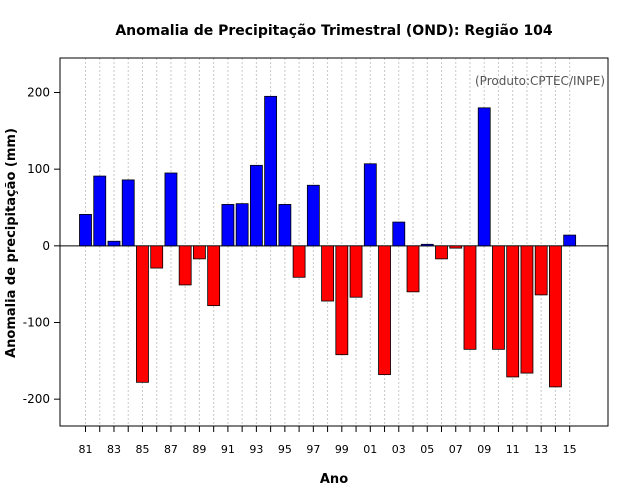  I want to click on x-tick-label: 85, so click(142, 449).